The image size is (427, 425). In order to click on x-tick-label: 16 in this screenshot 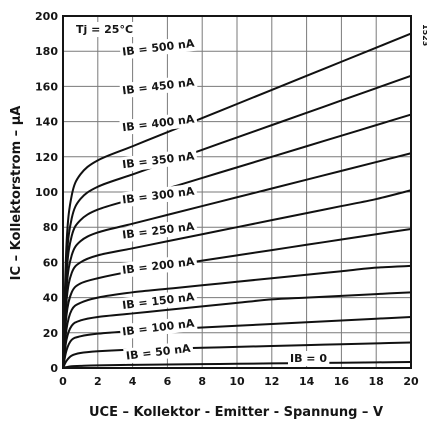, I will do `click(342, 381)`.